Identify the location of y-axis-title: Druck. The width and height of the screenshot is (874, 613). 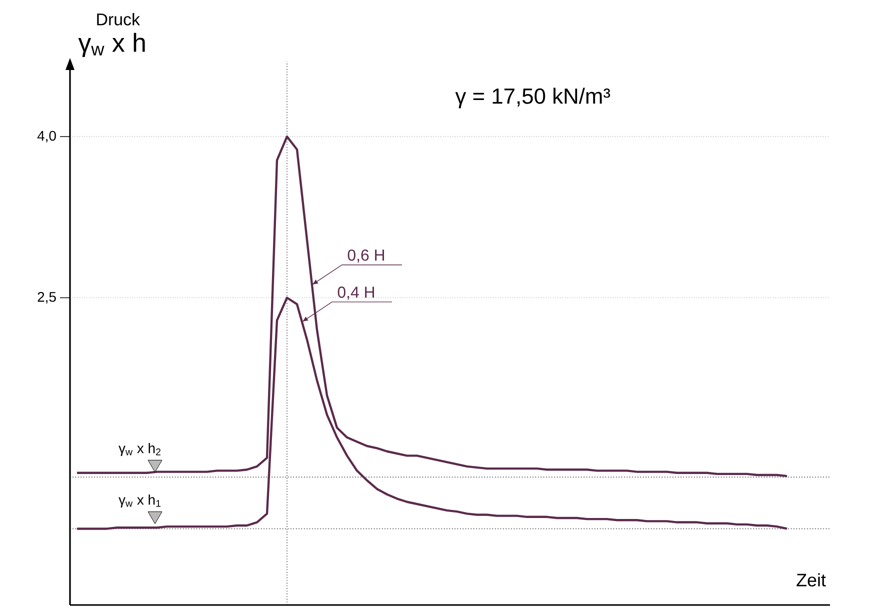
(118, 19).